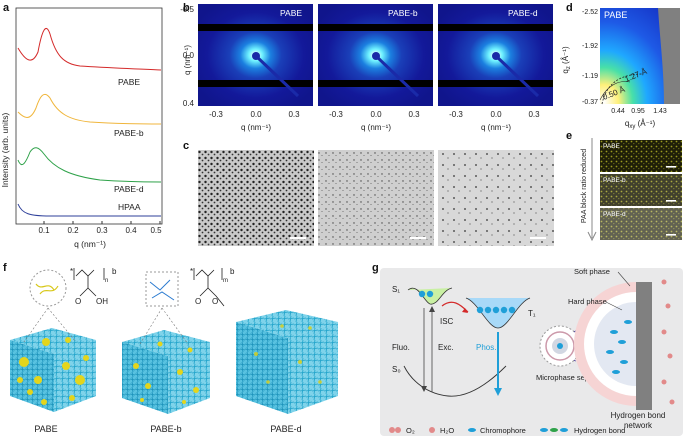 This screenshot has width=685, height=439. I want to click on panel-letter-b: b, so click(186, 8).